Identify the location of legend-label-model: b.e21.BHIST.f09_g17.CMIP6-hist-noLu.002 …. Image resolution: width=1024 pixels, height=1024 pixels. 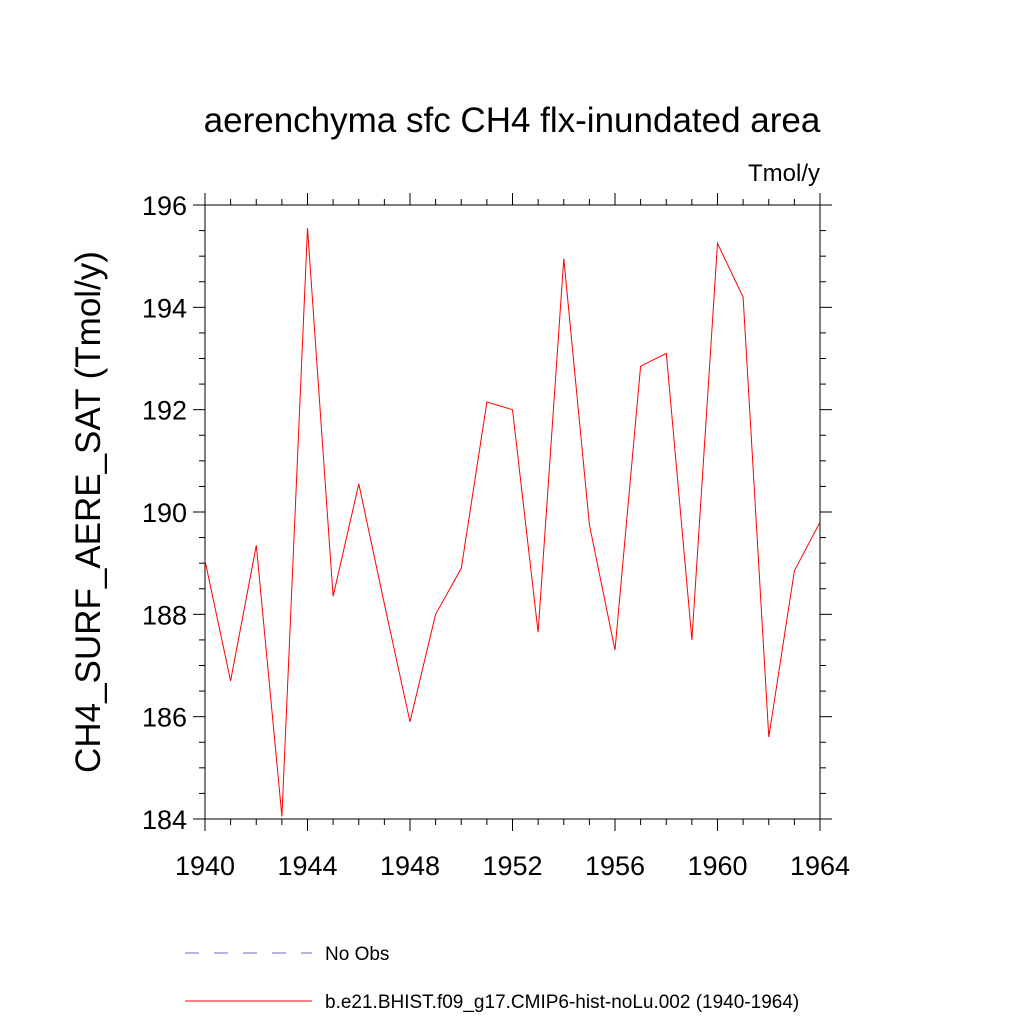
(562, 1002).